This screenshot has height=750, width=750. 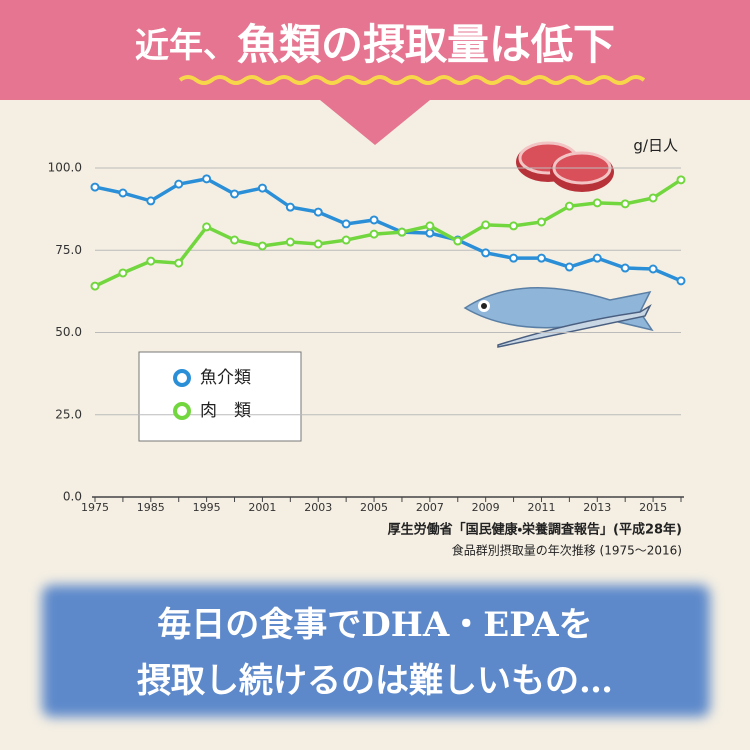 I want to click on x-tick-label: 2011, so click(x=541, y=507).